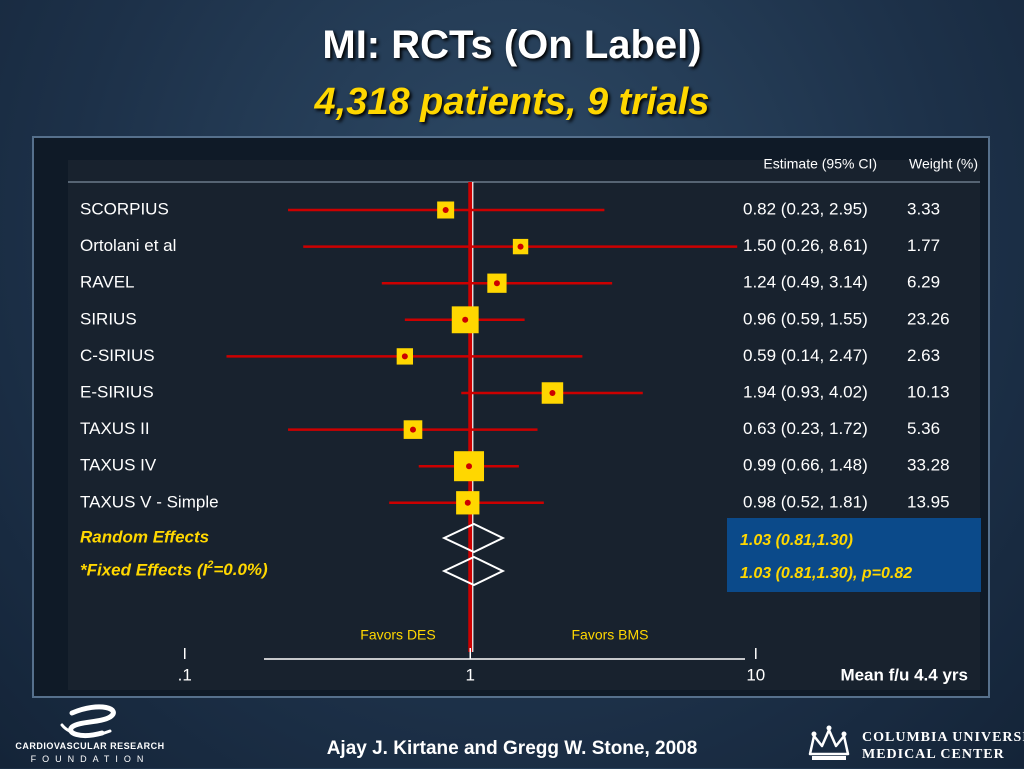 This screenshot has width=1024, height=769. Describe the element at coordinates (473, 571) in the screenshot. I see `pooled-1-diamond` at that location.